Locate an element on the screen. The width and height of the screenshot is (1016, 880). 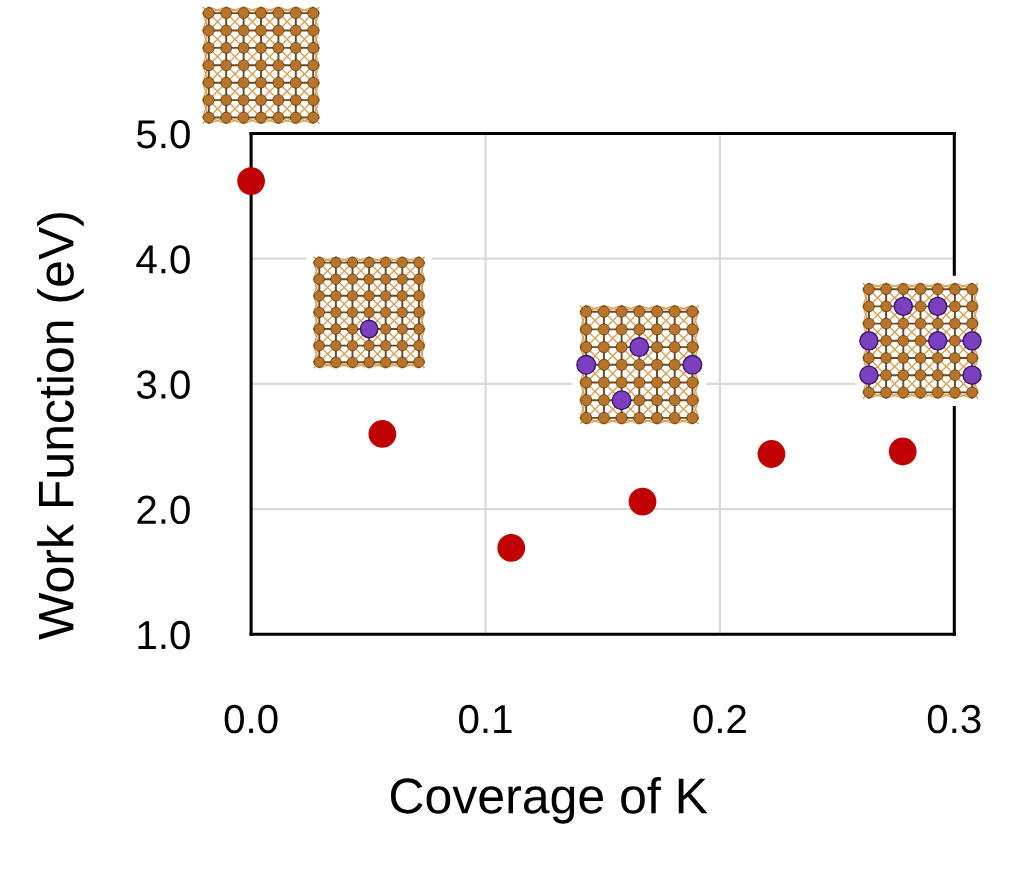
x-tick-label: 0.0 is located at coordinates (251, 719).